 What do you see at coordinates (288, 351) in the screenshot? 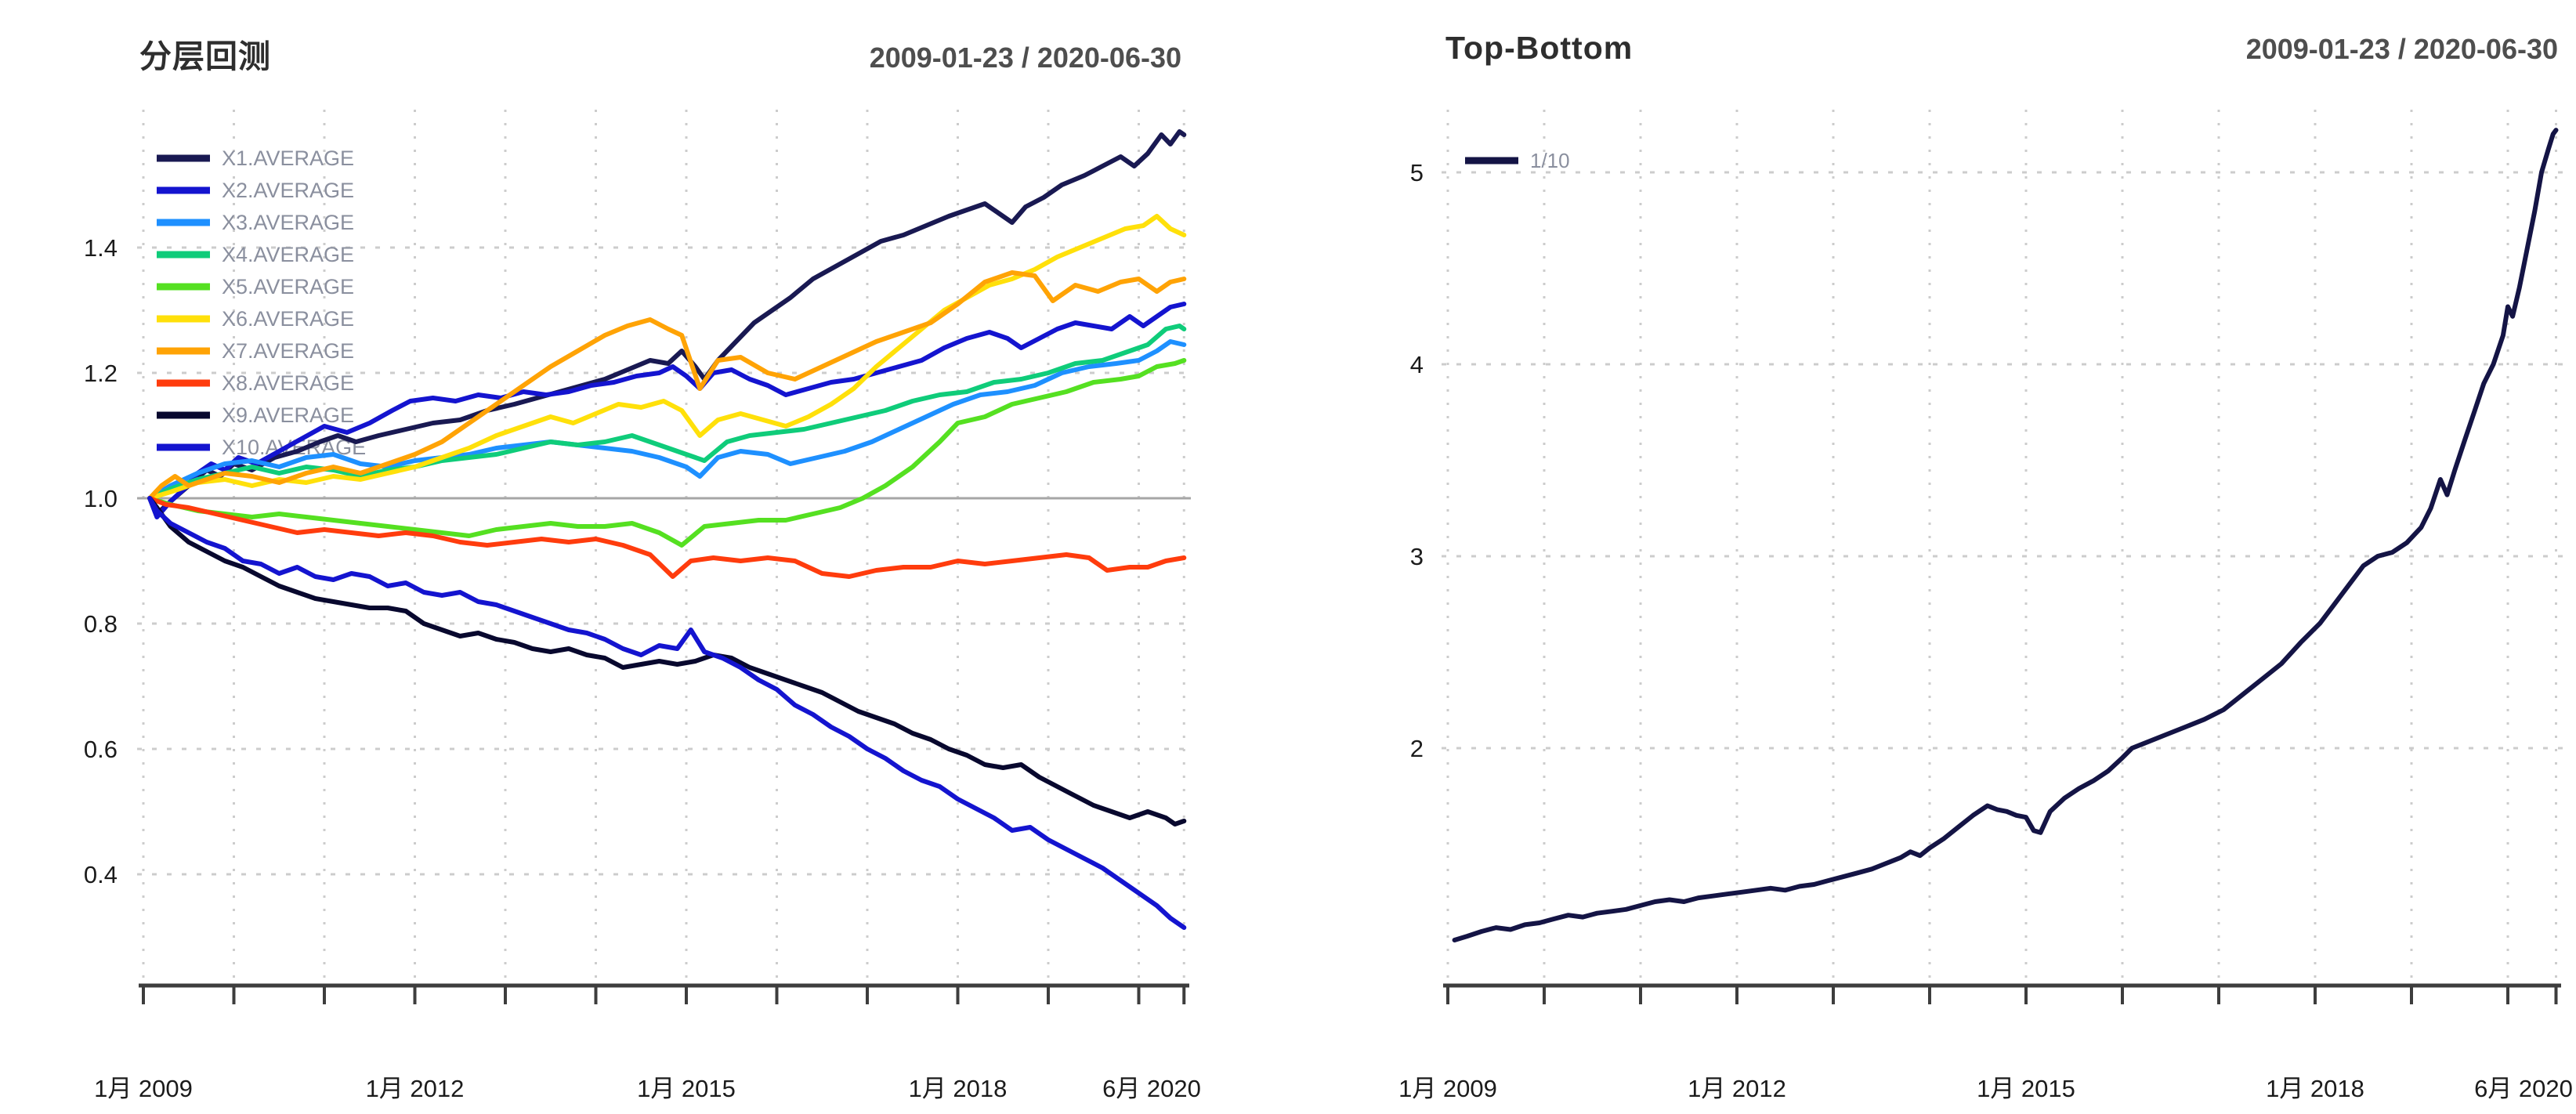
I see `legend-label-X7.AVERAGE: X7.AVERAGE` at bounding box center [288, 351].